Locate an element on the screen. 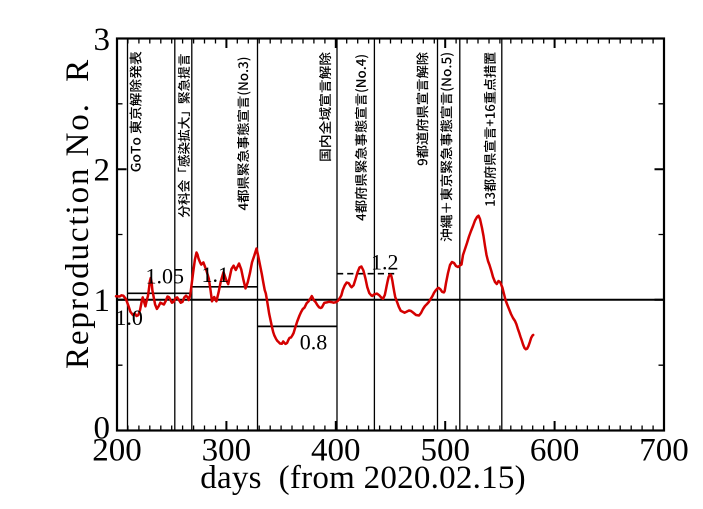 The image size is (703, 509). svg-text: 1.0 is located at coordinates (128, 317).